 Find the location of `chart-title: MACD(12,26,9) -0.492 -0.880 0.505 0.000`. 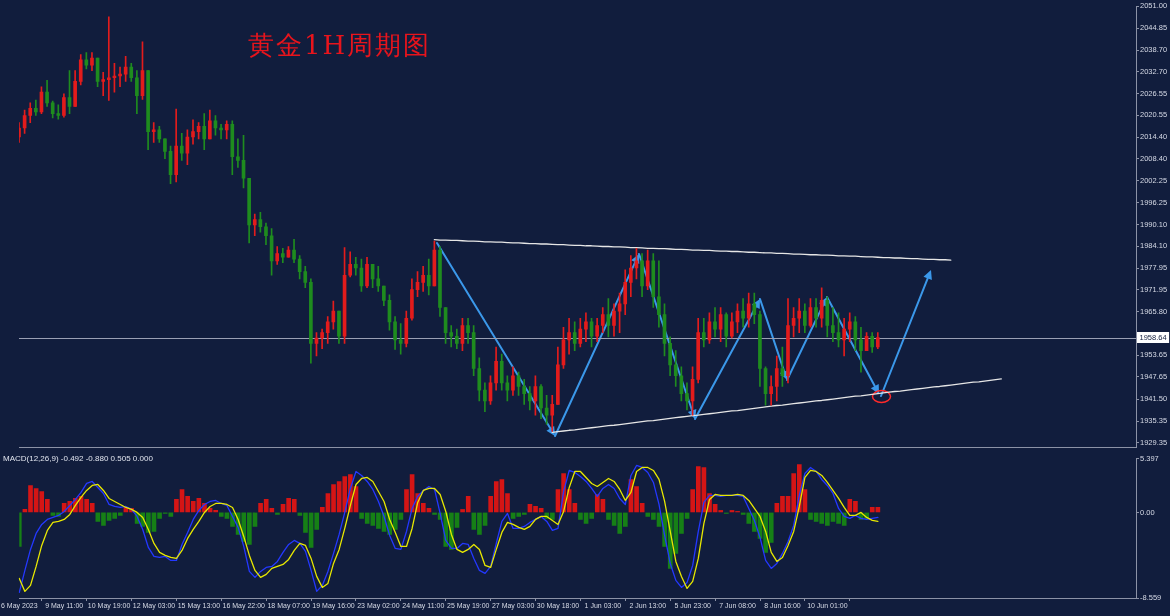

chart-title: MACD(12,26,9) -0.492 -0.880 0.505 0.000 is located at coordinates (78, 459).